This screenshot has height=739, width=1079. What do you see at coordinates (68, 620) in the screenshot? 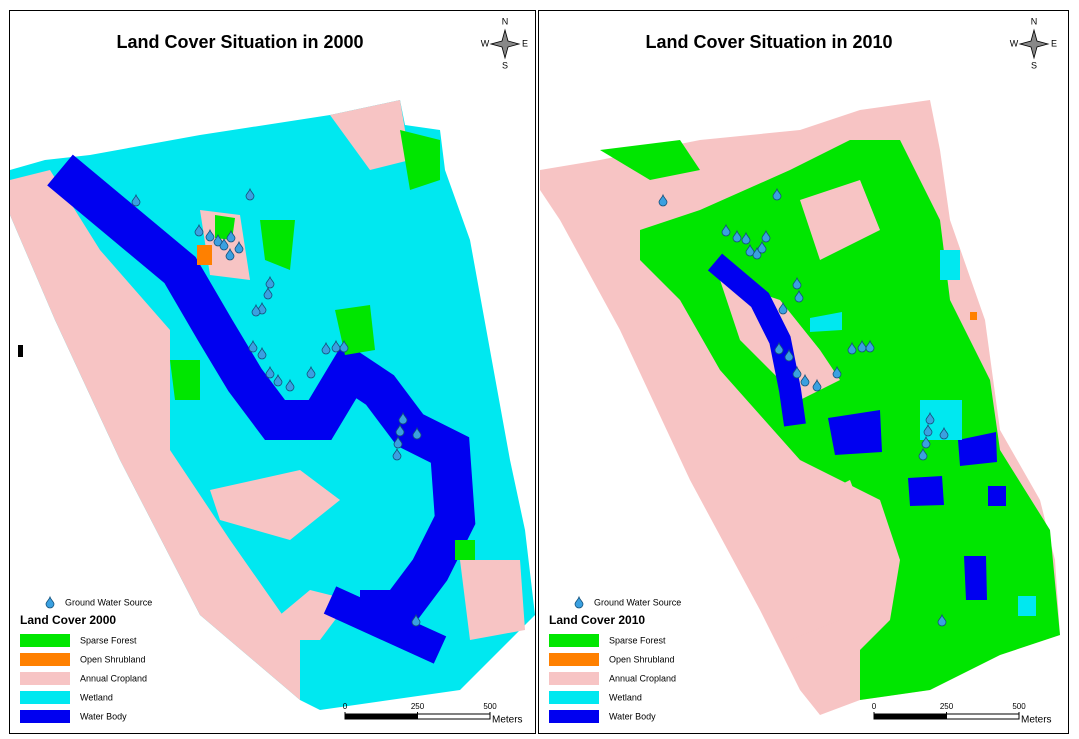
I see `legend-title: Land Cover 2000` at bounding box center [68, 620].